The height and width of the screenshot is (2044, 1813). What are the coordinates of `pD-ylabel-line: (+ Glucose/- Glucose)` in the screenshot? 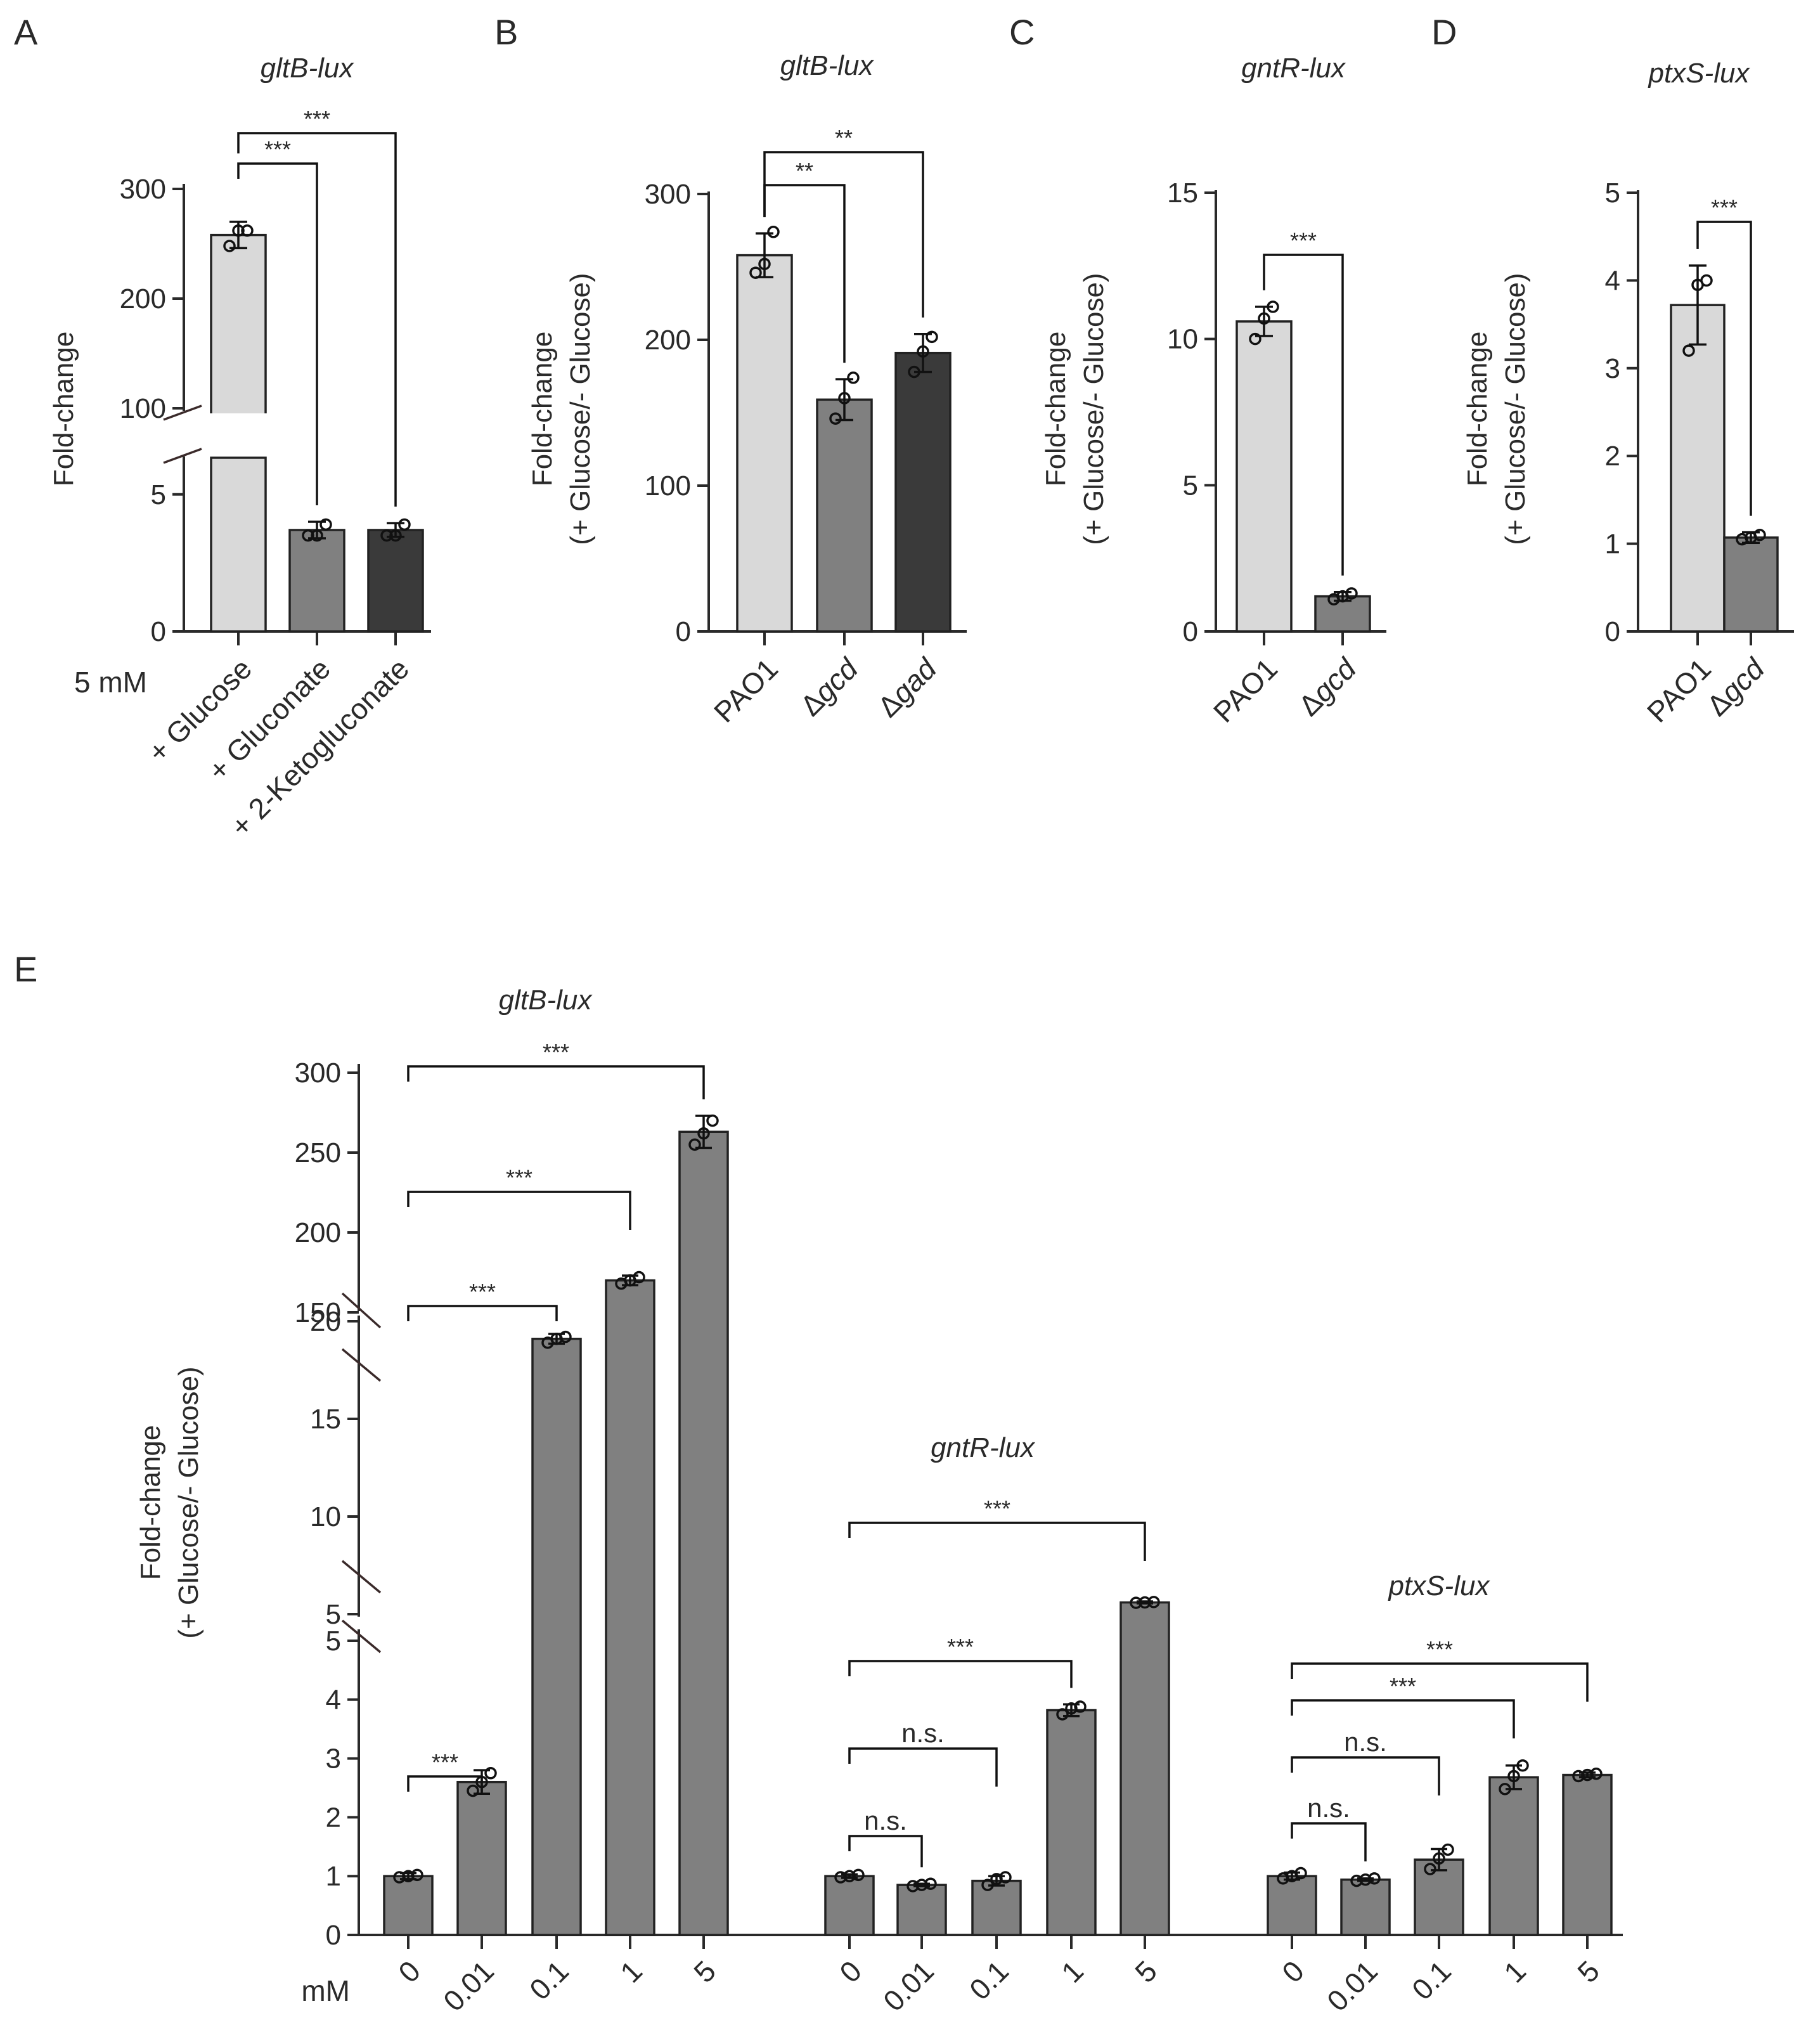 It's located at (1516, 409).